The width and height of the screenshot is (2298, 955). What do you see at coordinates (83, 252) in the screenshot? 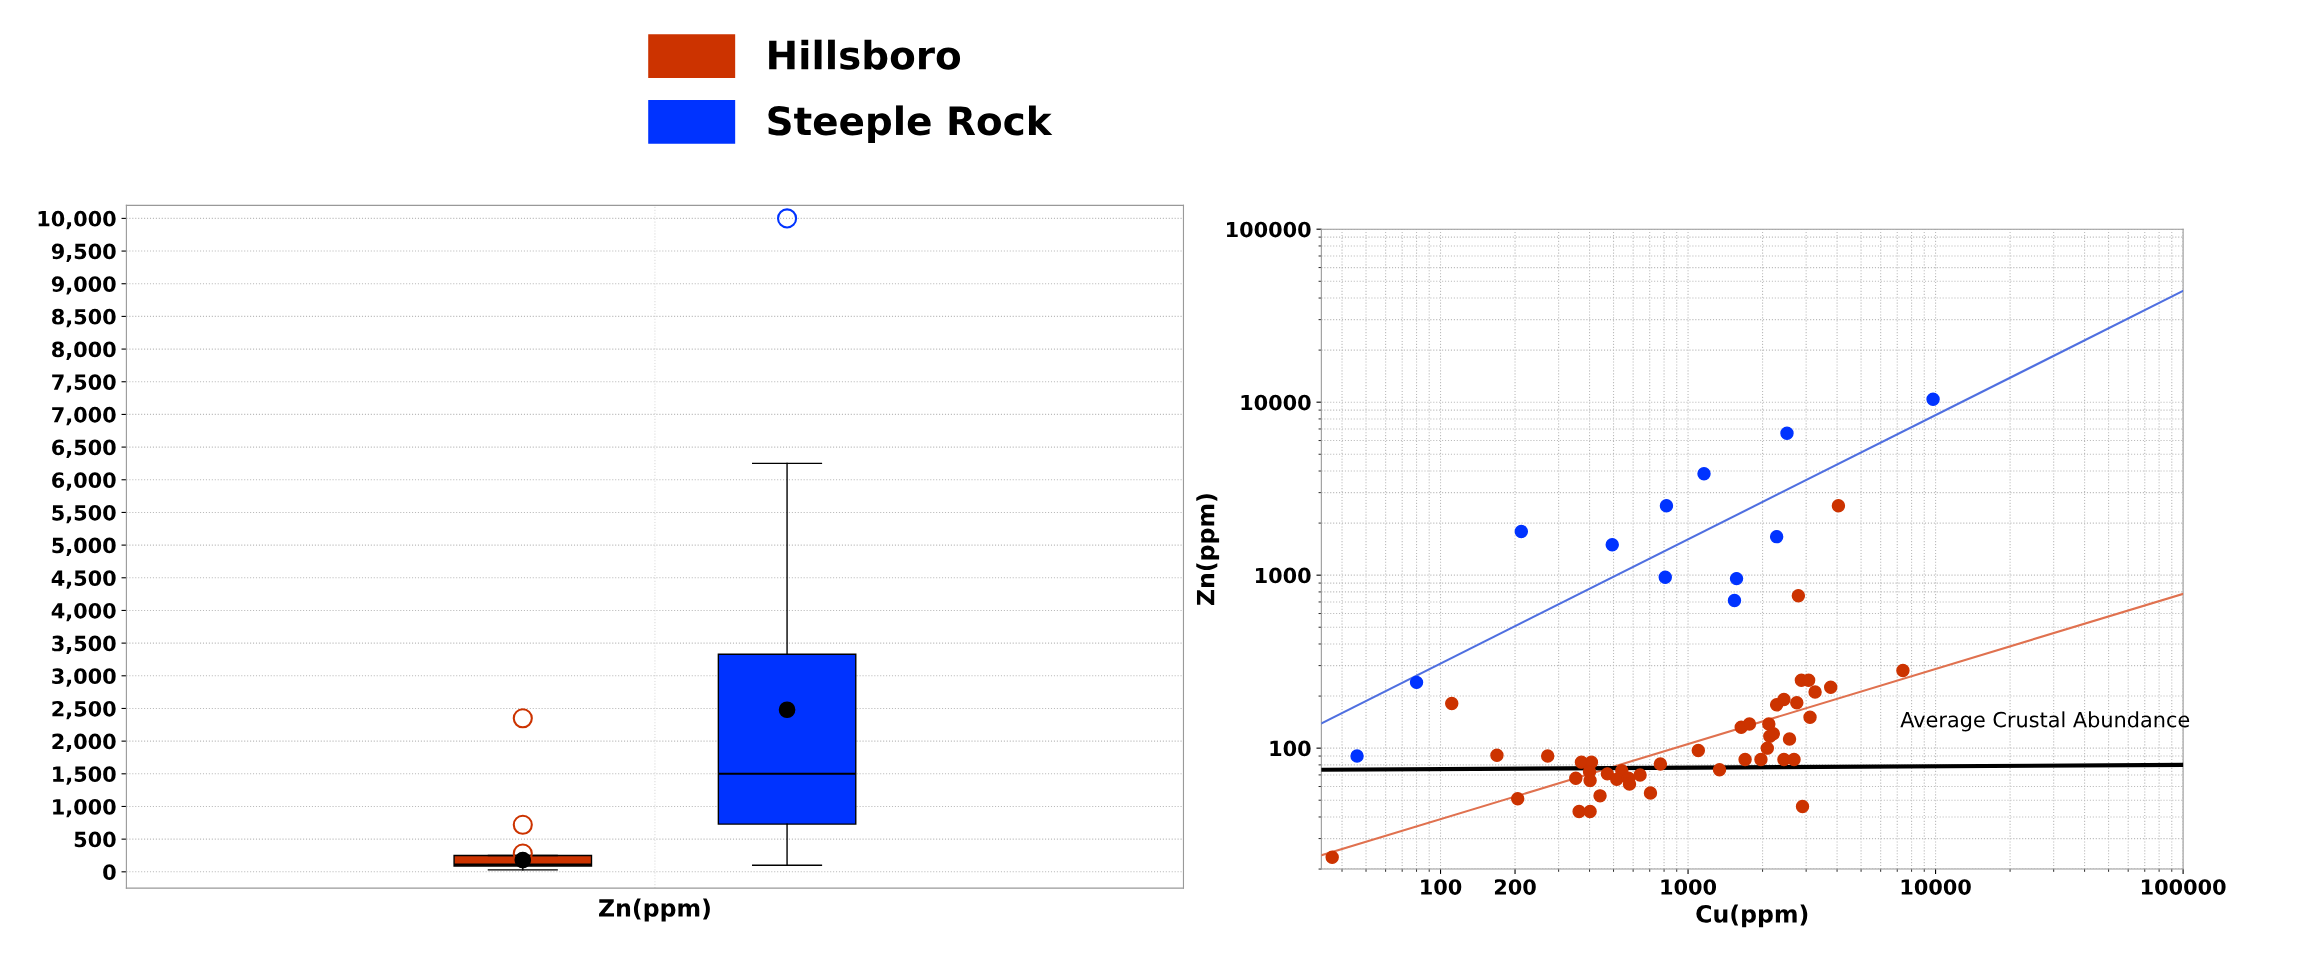
I see `y-tick-label: 9,500` at bounding box center [83, 252].